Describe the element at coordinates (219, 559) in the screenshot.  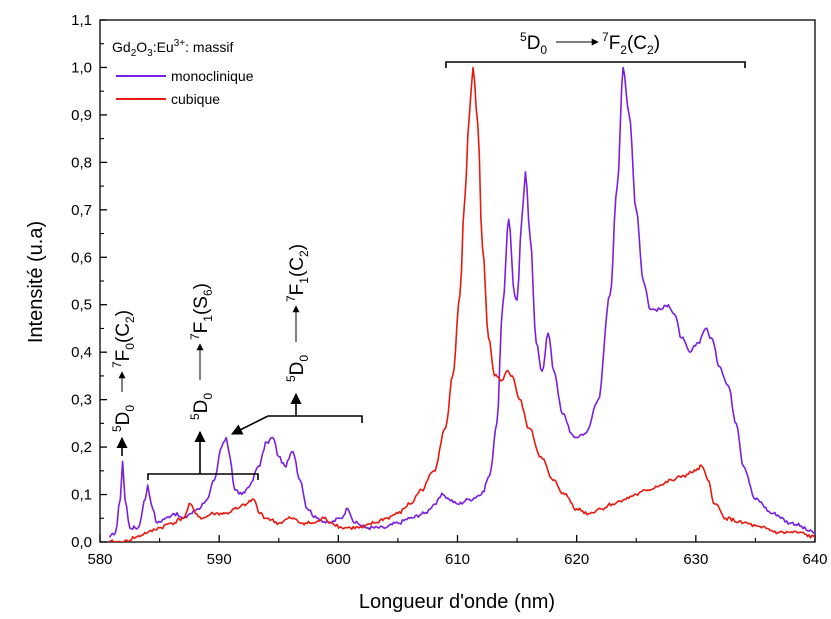
I see `x-tick-label: 590` at that location.